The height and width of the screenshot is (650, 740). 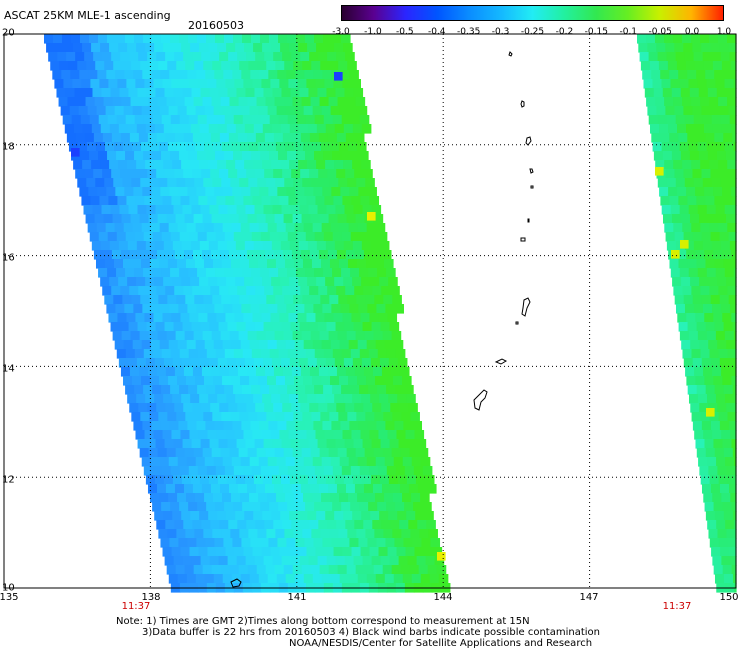 What do you see at coordinates (692, 32) in the screenshot?
I see `colorbar-label: 0.0` at bounding box center [692, 32].